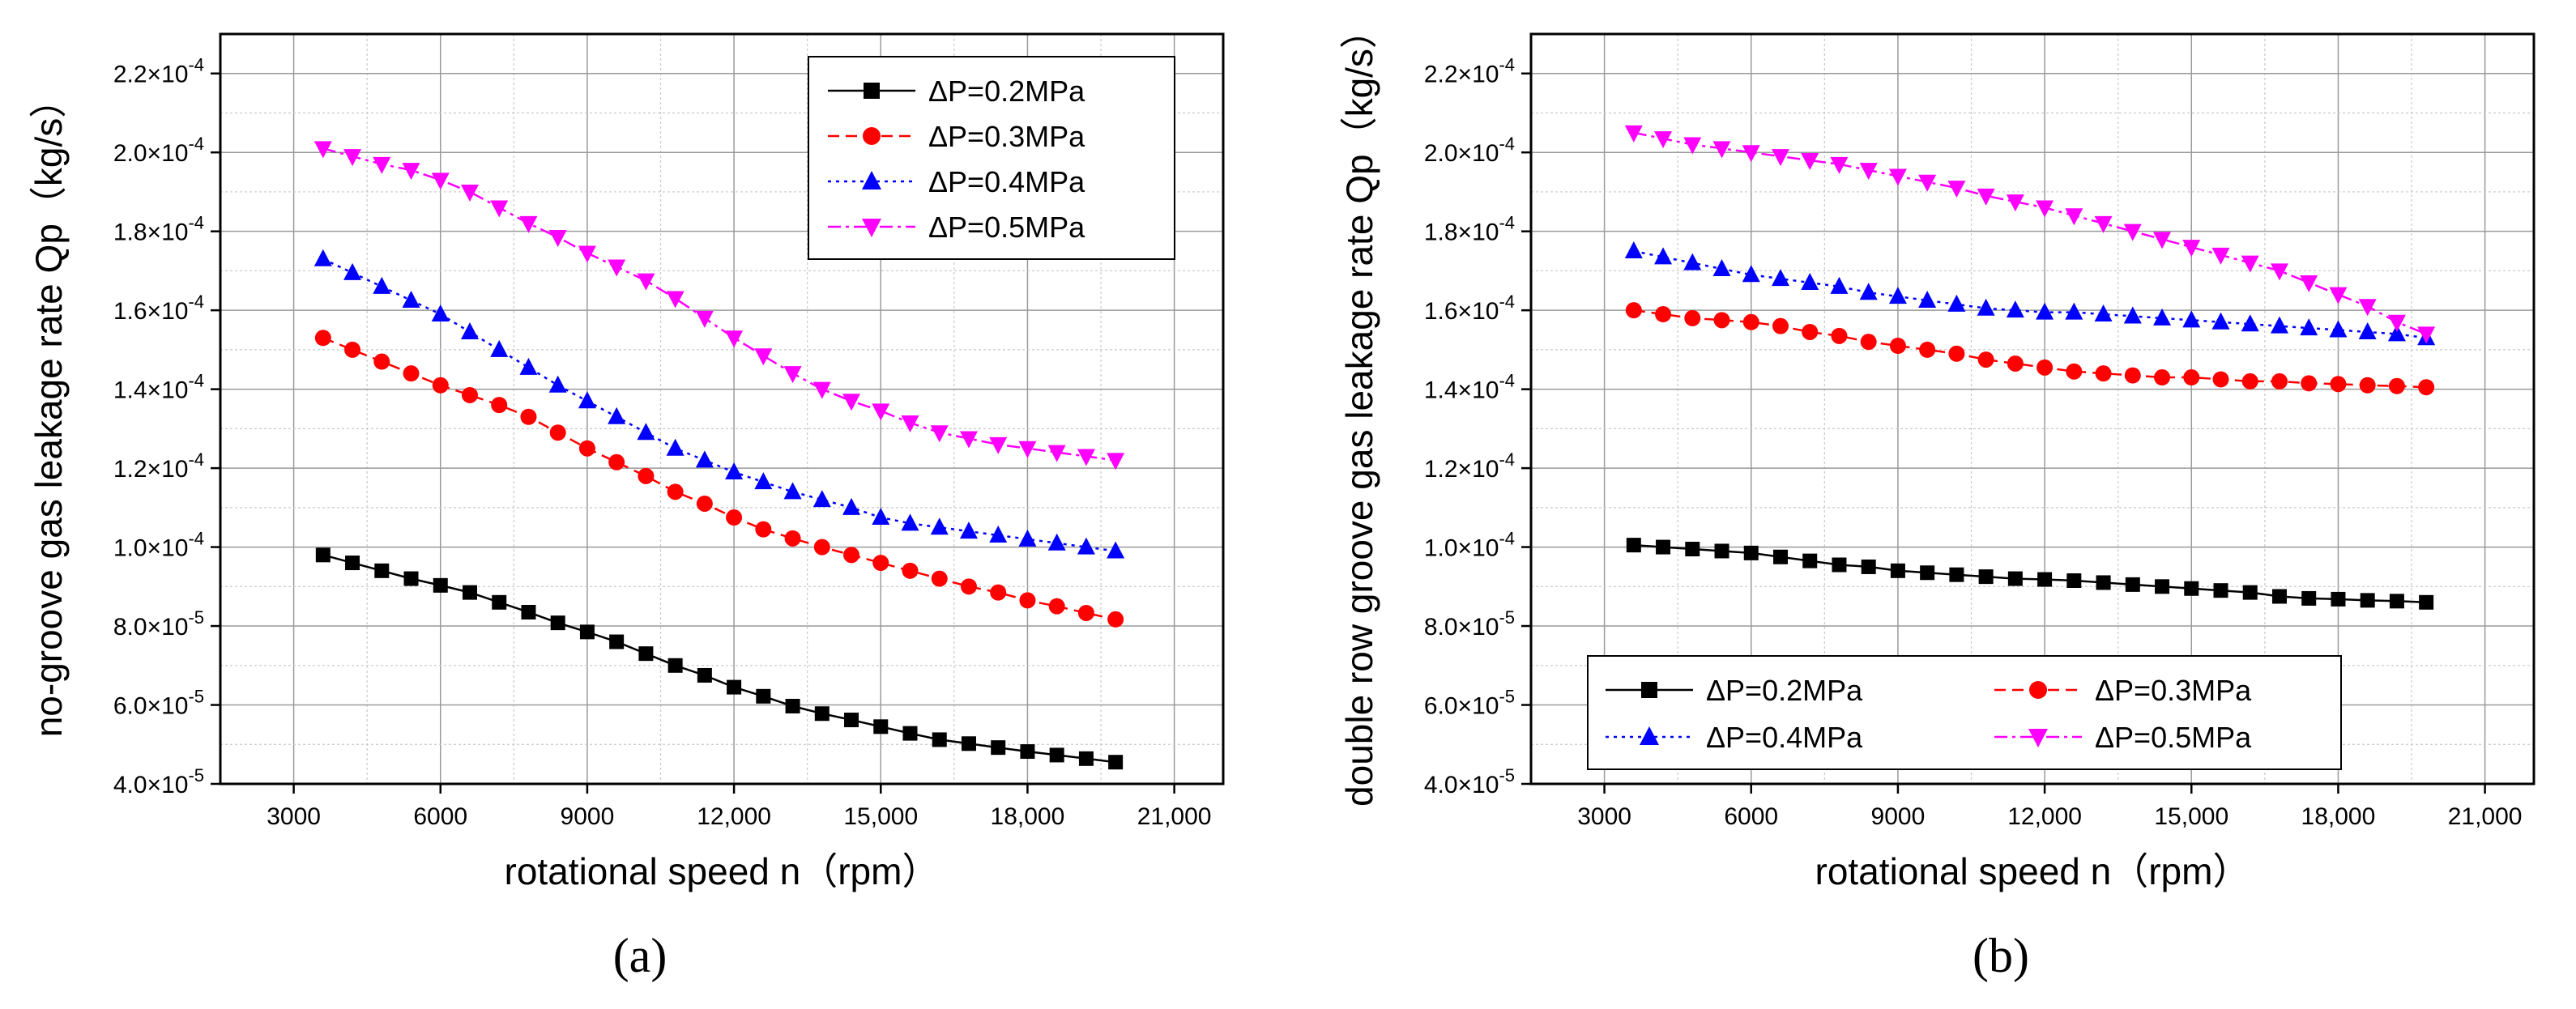 This screenshot has height=1009, width=2576. I want to click on legend-entry: ΔP=0.5MPa, so click(2123, 737).